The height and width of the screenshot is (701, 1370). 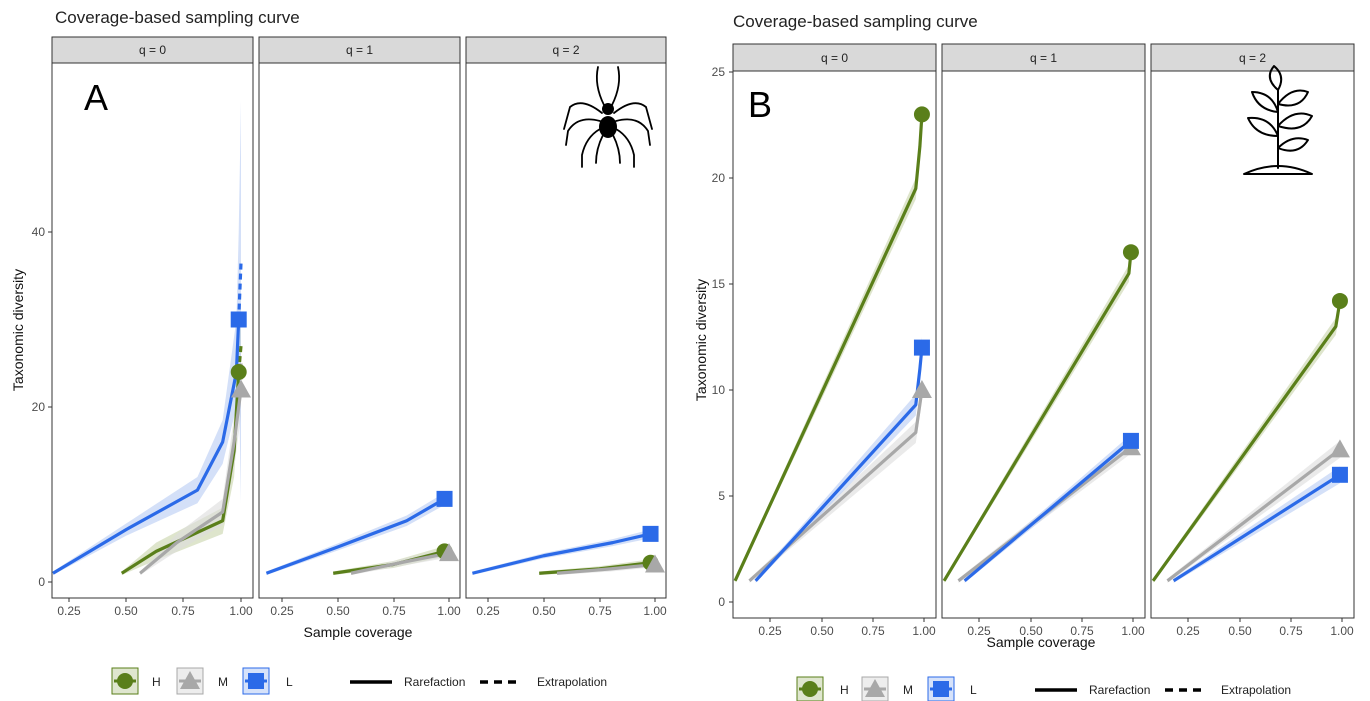 I want to click on panel-b-ytick-15: 15, so click(x=719, y=284).